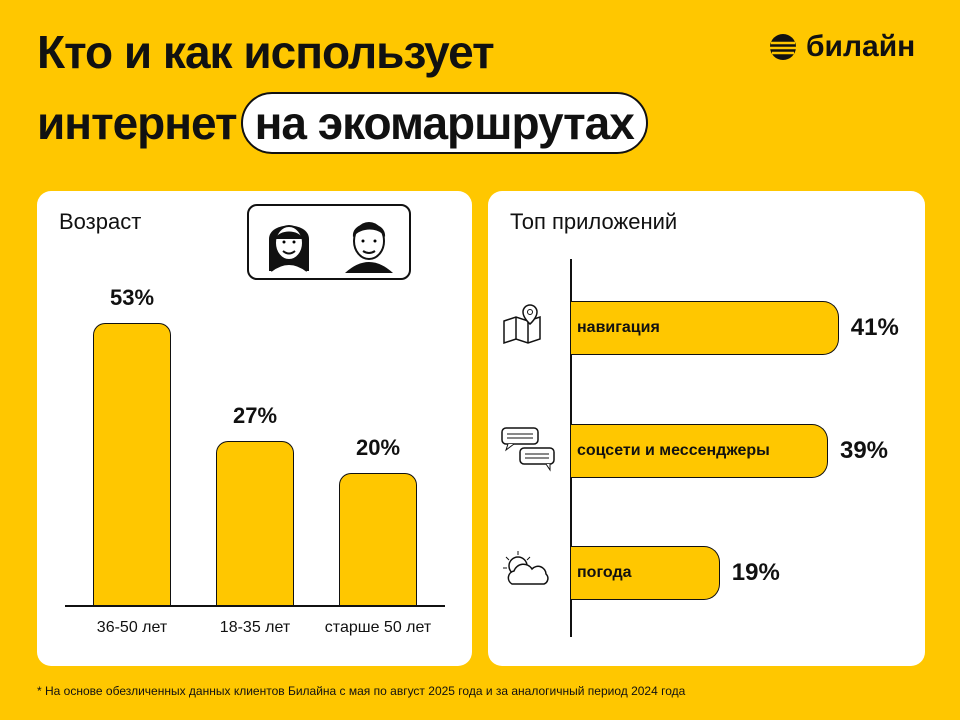 The image size is (960, 720). What do you see at coordinates (132, 298) in the screenshot?
I see `age-value-label: 53%` at bounding box center [132, 298].